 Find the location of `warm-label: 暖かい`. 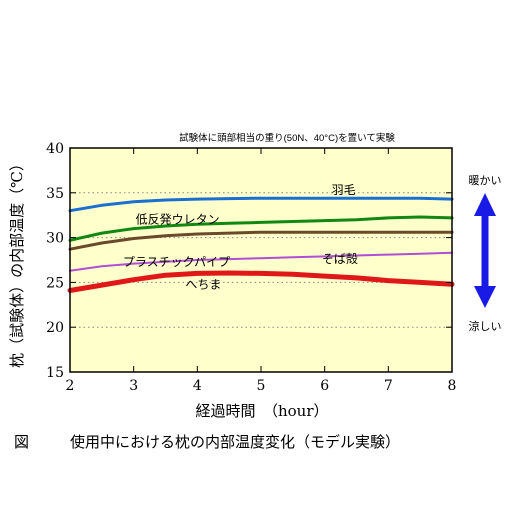

warm-label: 暖かい is located at coordinates (485, 180).